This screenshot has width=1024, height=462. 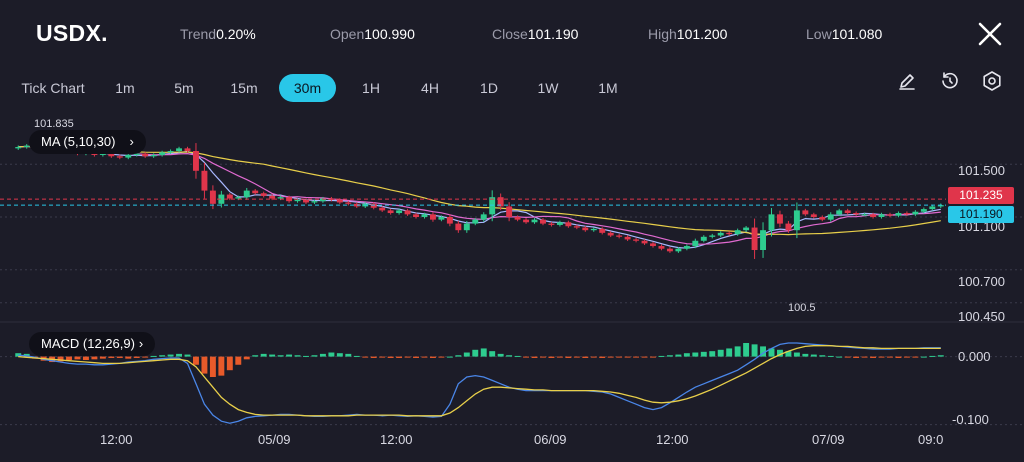 I want to click on tab-5m: 5m, so click(x=184, y=88).